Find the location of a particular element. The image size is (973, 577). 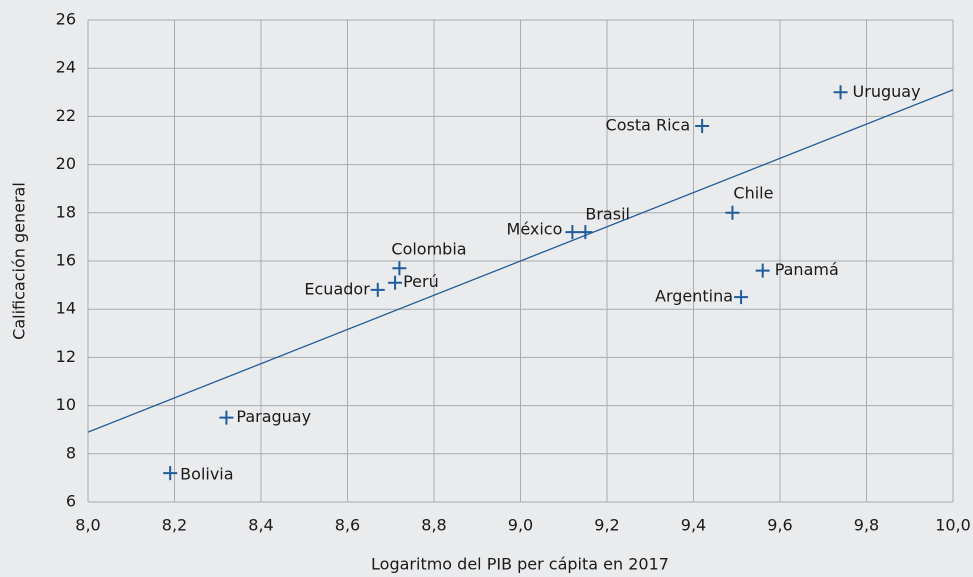

x-tick-label: 8,8 is located at coordinates (433, 525).